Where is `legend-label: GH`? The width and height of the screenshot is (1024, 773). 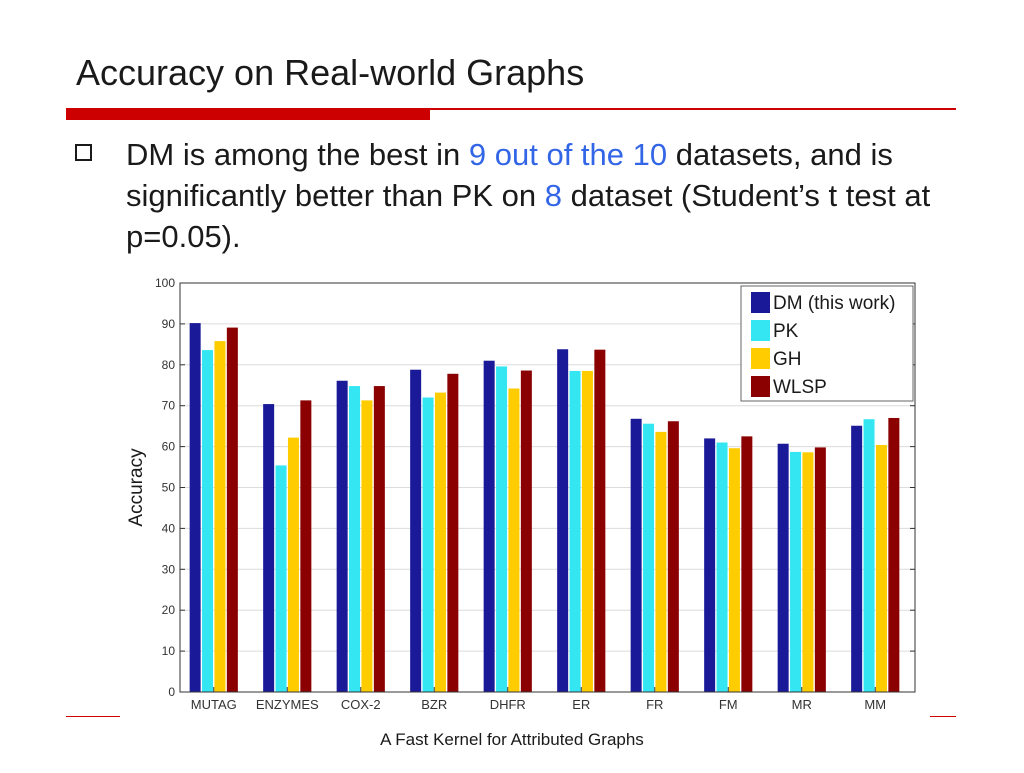
legend-label: GH is located at coordinates (787, 359).